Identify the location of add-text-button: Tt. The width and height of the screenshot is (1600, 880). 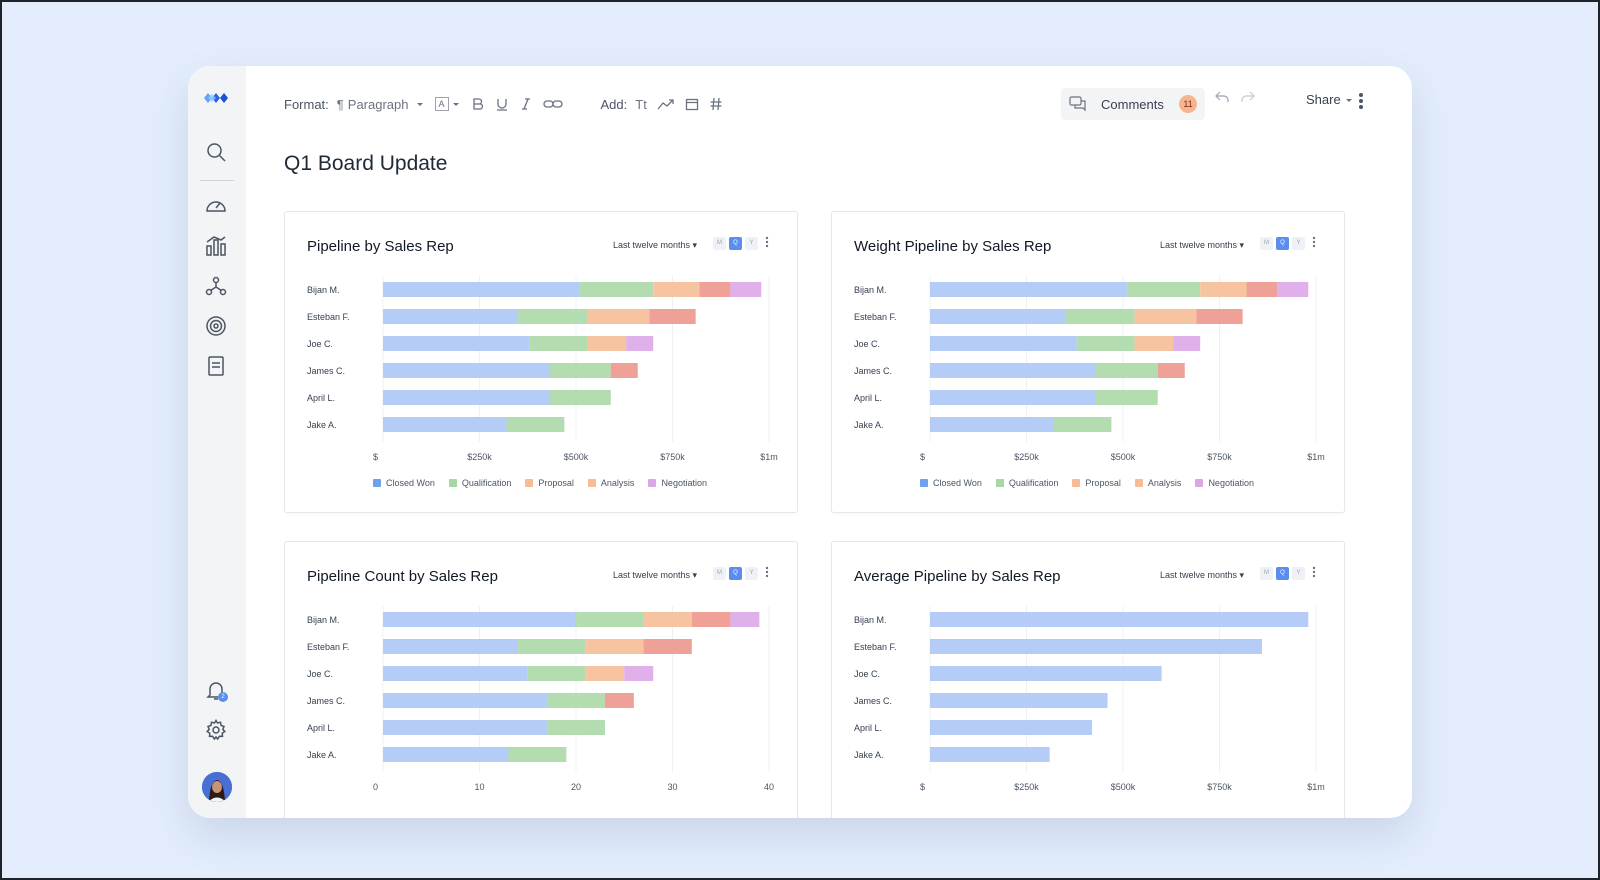
(641, 104).